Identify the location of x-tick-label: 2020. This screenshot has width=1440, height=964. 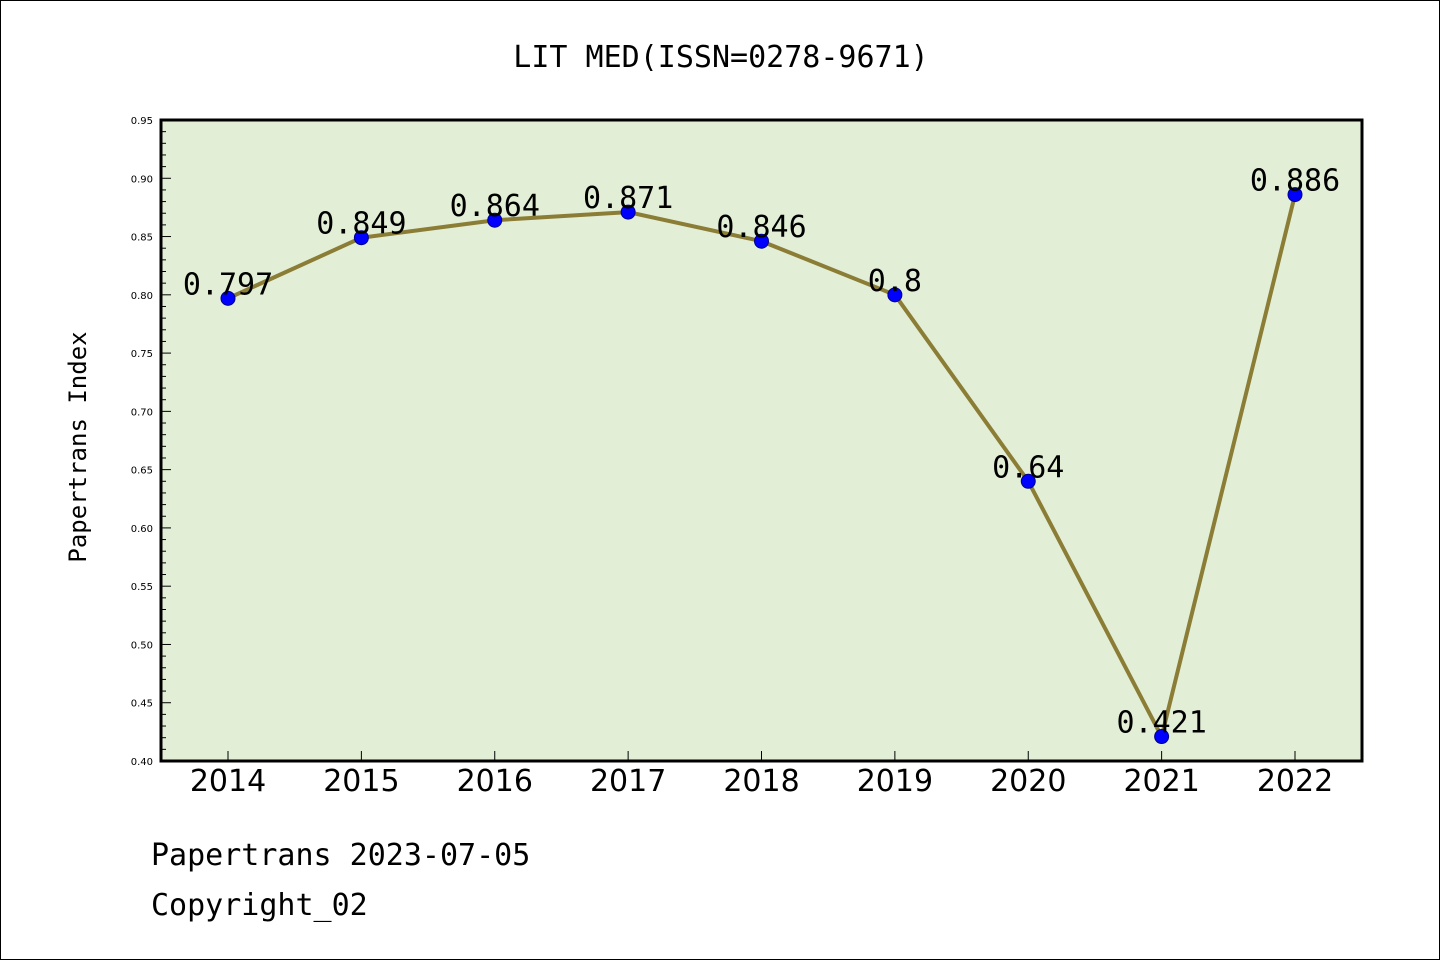
(1028, 781).